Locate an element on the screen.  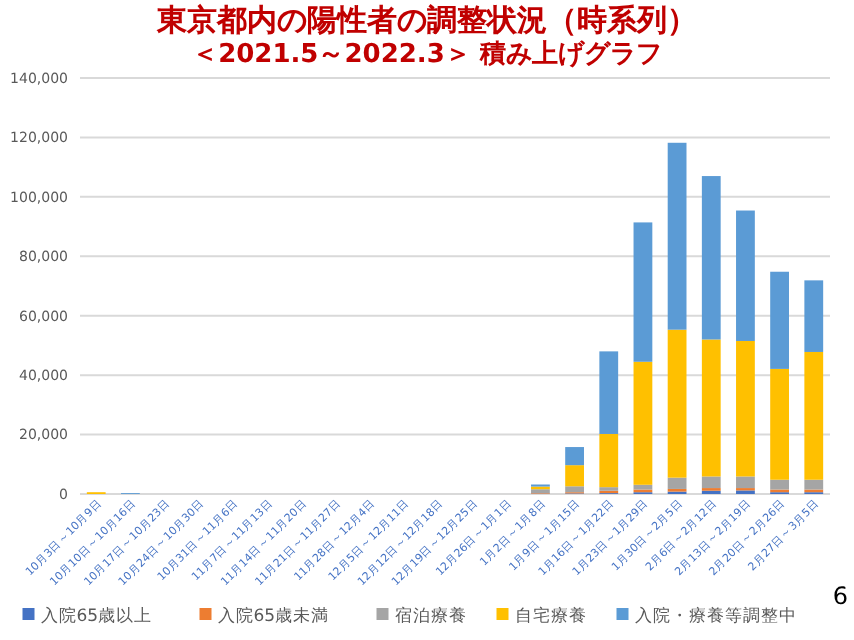
legend-label: 宿泊療養 is located at coordinates (430, 616).